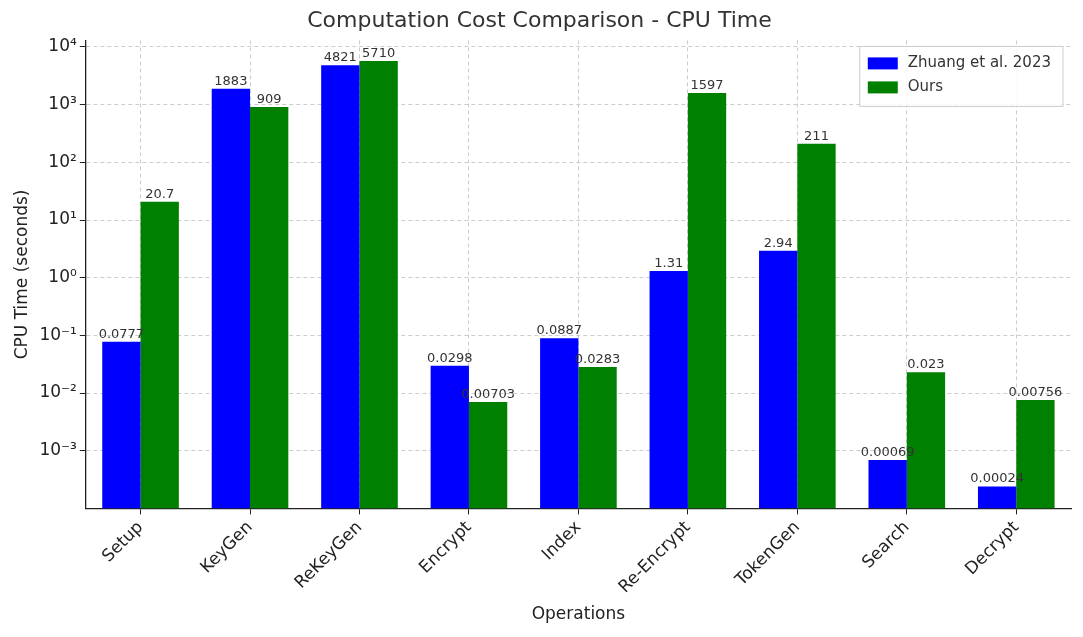  Describe the element at coordinates (62, 218) in the screenshot. I see `y-tick-label: 10¹` at that location.